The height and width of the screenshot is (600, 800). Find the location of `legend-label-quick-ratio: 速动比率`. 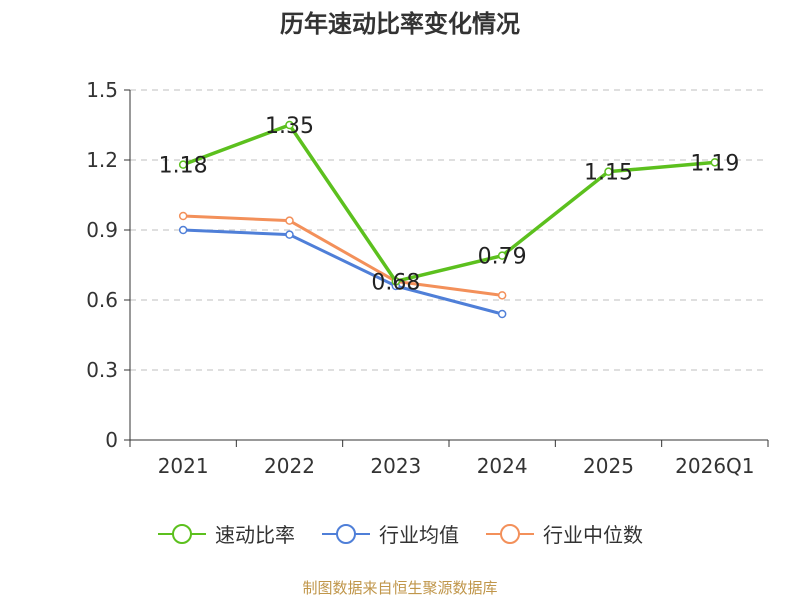

legend-label-quick-ratio: 速动比率 is located at coordinates (255, 535).